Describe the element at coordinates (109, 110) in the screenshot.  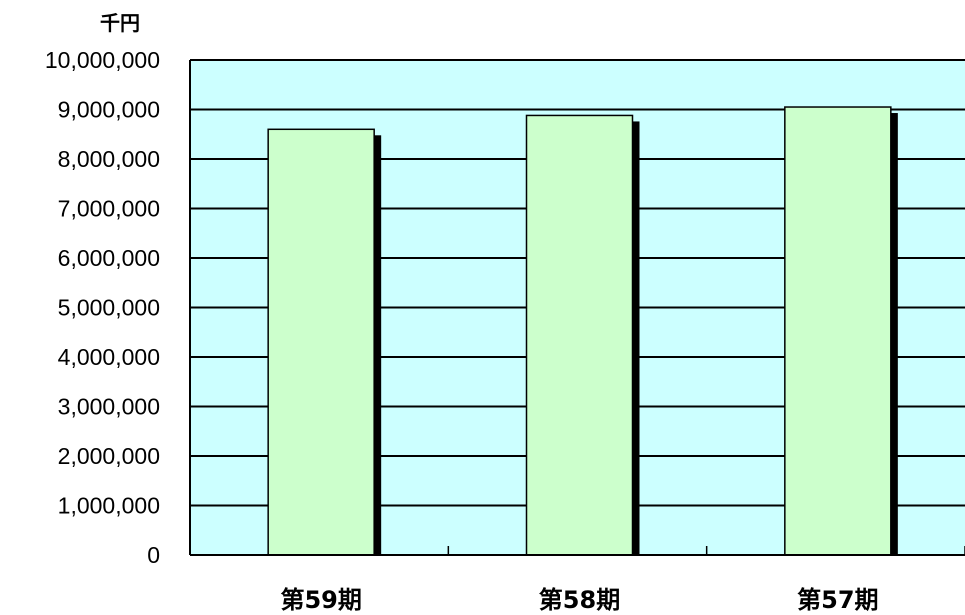
I see `y-tick-label: 9,000,000` at that location.